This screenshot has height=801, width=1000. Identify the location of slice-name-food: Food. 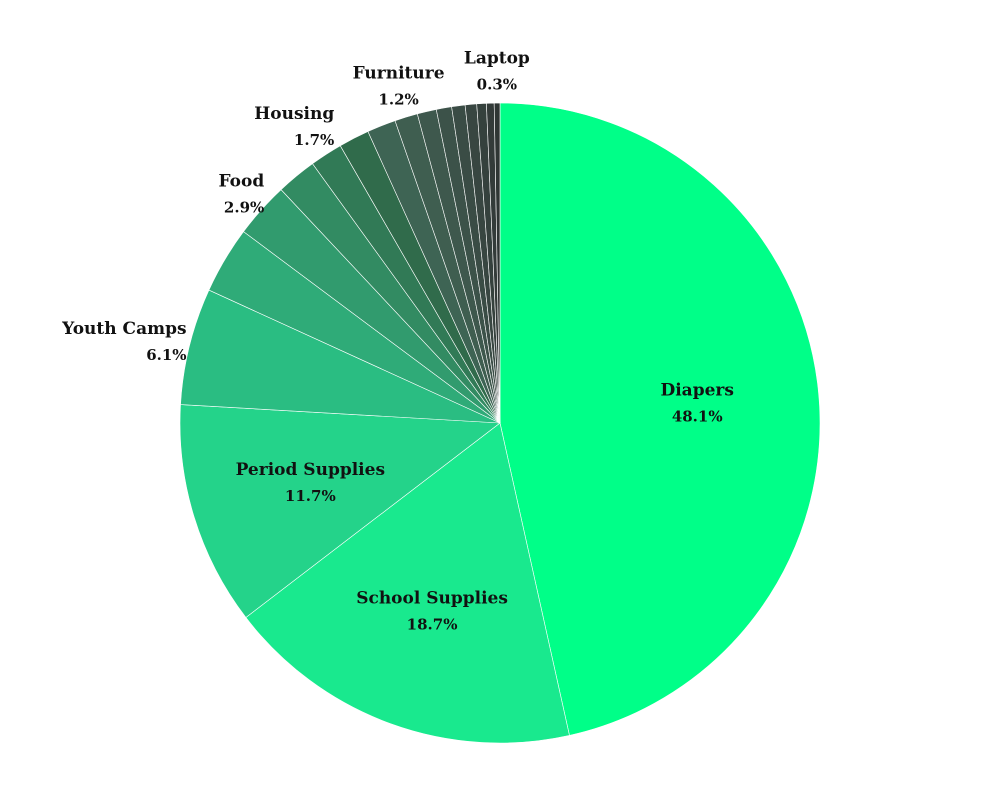
(242, 182).